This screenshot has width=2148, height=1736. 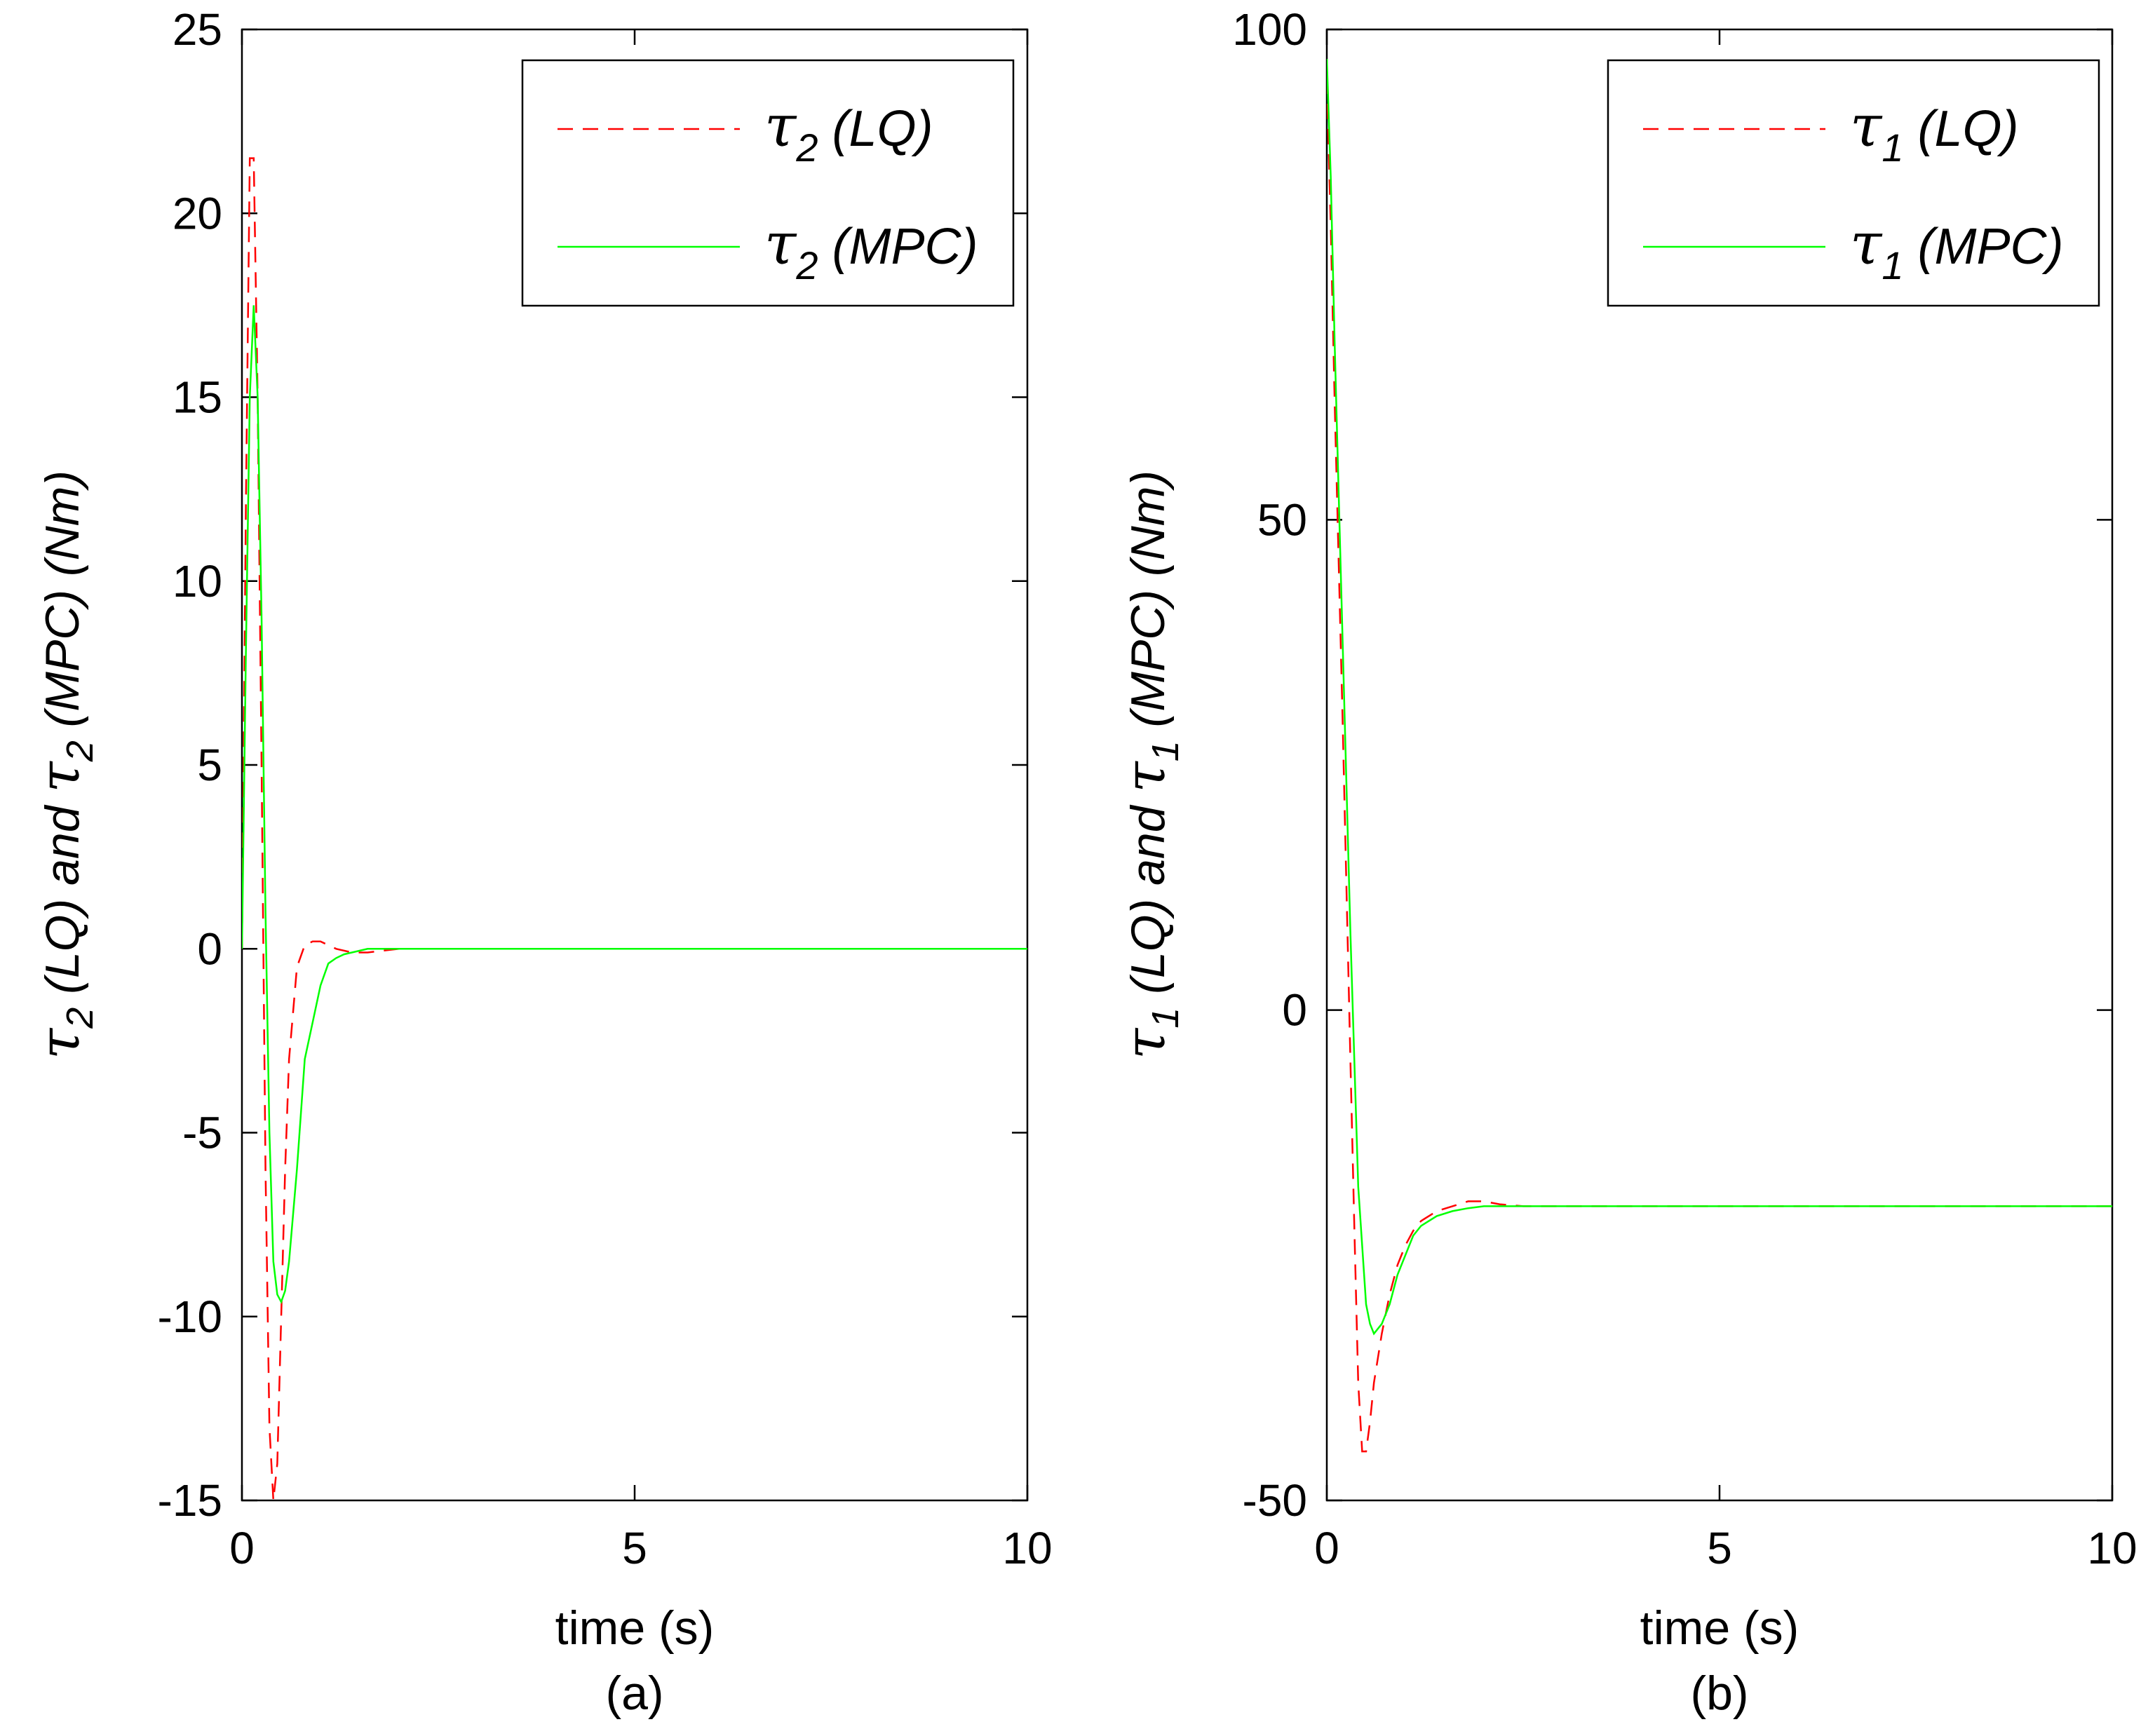 I want to click on y-tick-label: -10, so click(x=190, y=1316).